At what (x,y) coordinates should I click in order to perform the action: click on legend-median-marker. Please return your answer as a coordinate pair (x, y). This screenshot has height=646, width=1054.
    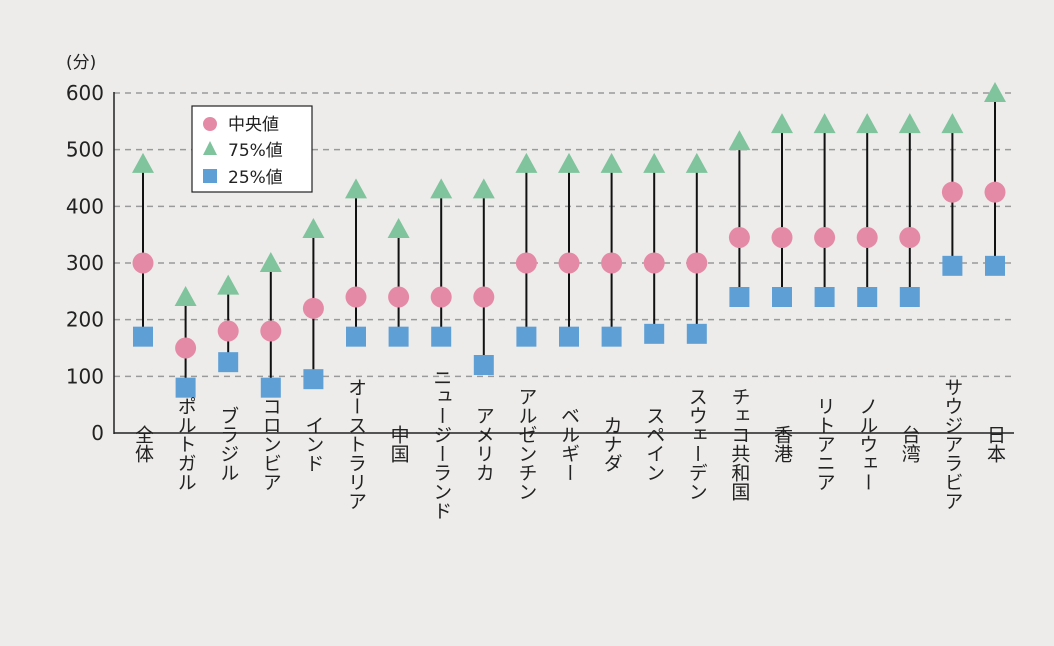
    Looking at the image, I should click on (210, 124).